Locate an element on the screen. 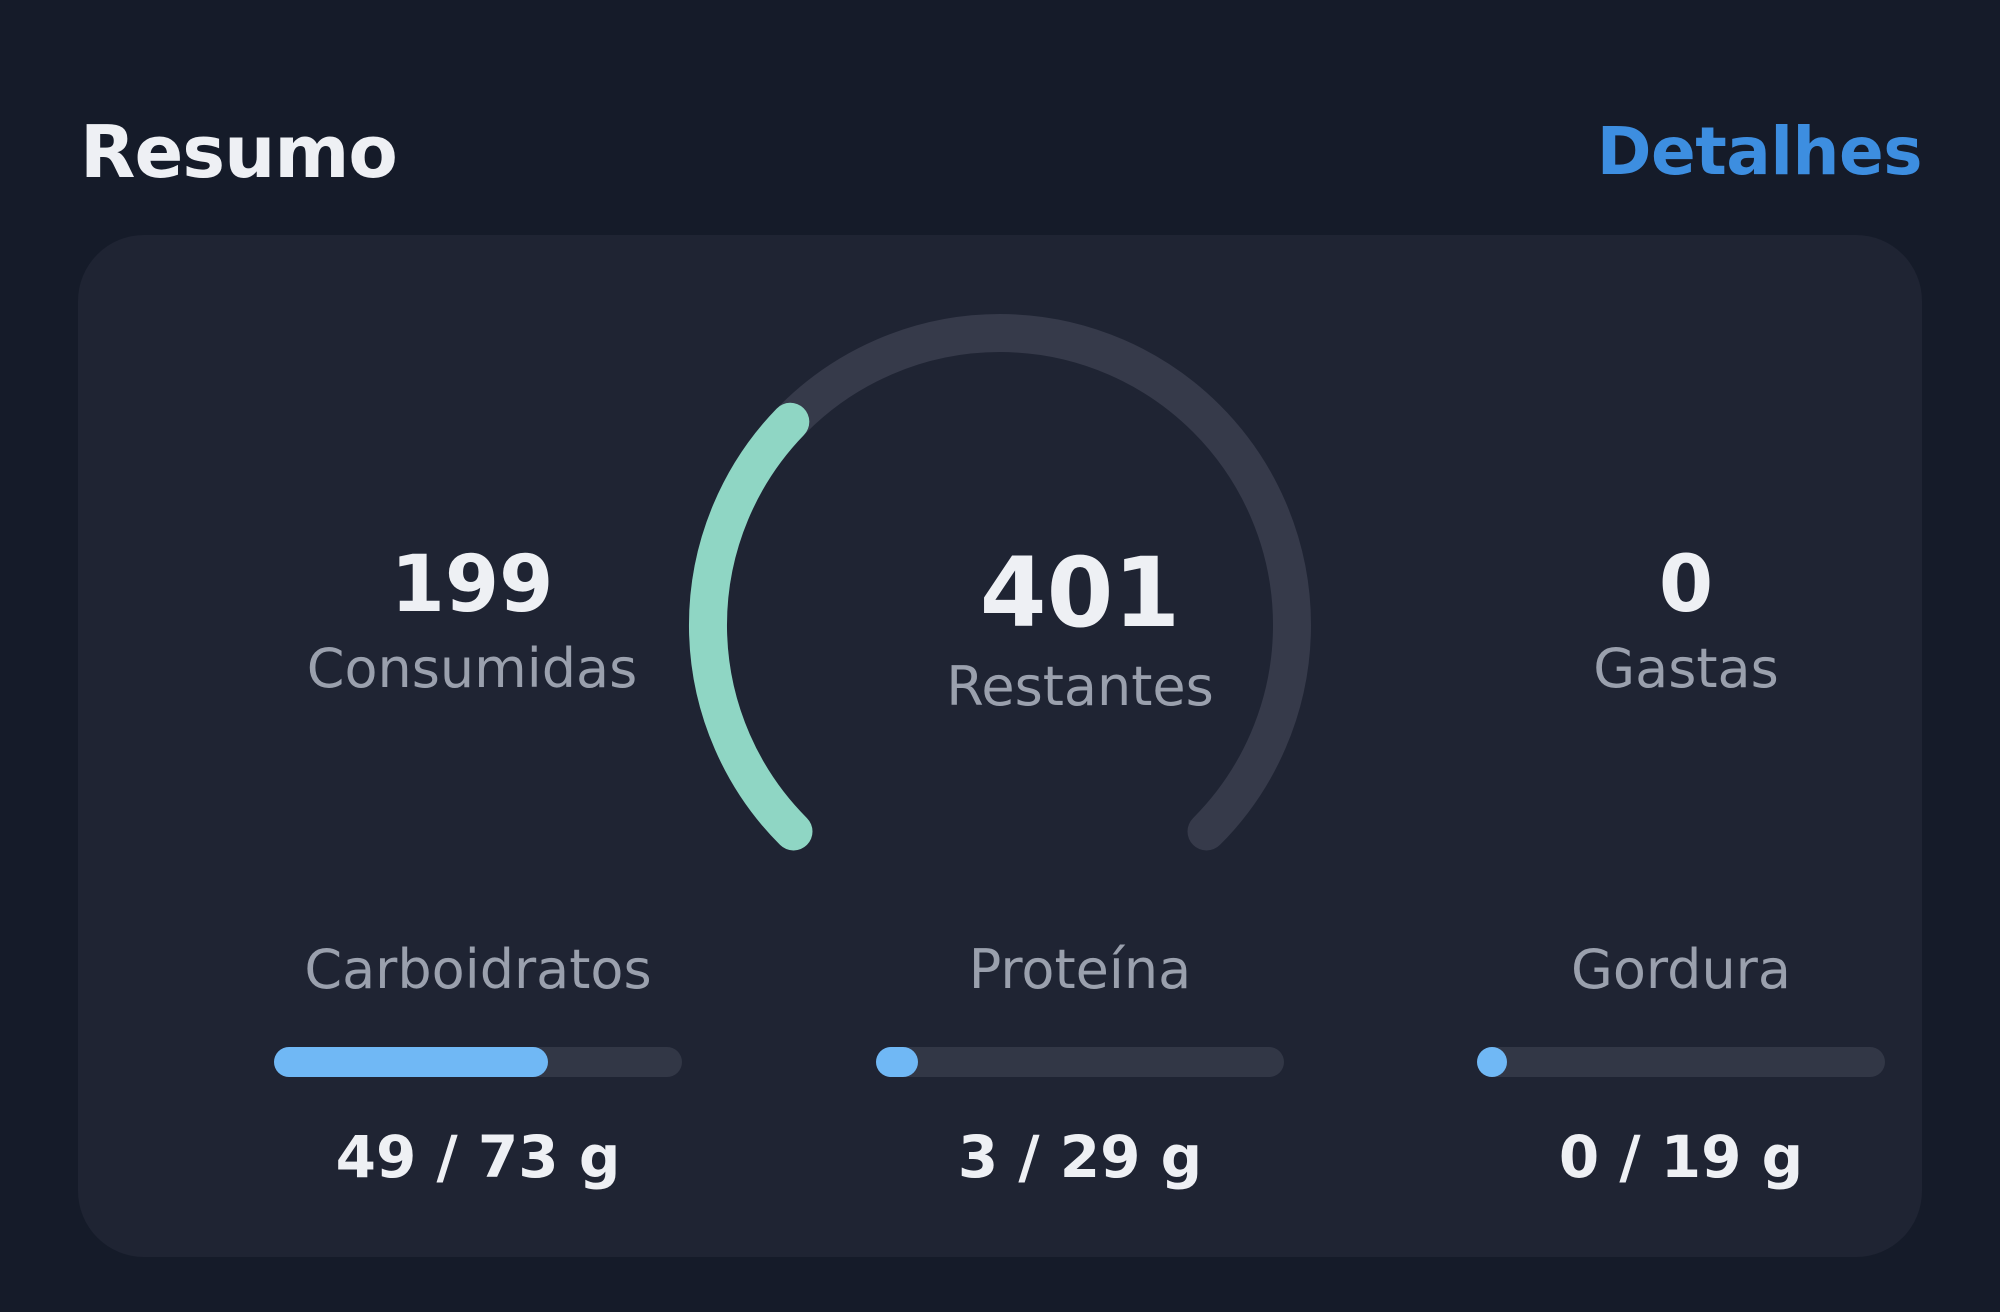 The height and width of the screenshot is (1312, 2000). burned-stat: 0 Gastas is located at coordinates (1686, 622).